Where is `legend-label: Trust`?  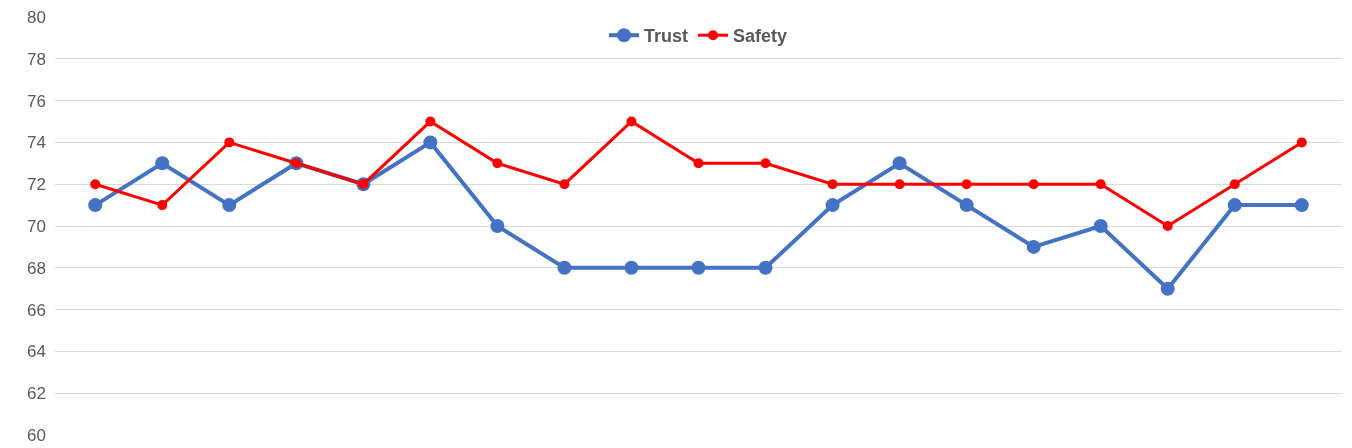
legend-label: Trust is located at coordinates (666, 36).